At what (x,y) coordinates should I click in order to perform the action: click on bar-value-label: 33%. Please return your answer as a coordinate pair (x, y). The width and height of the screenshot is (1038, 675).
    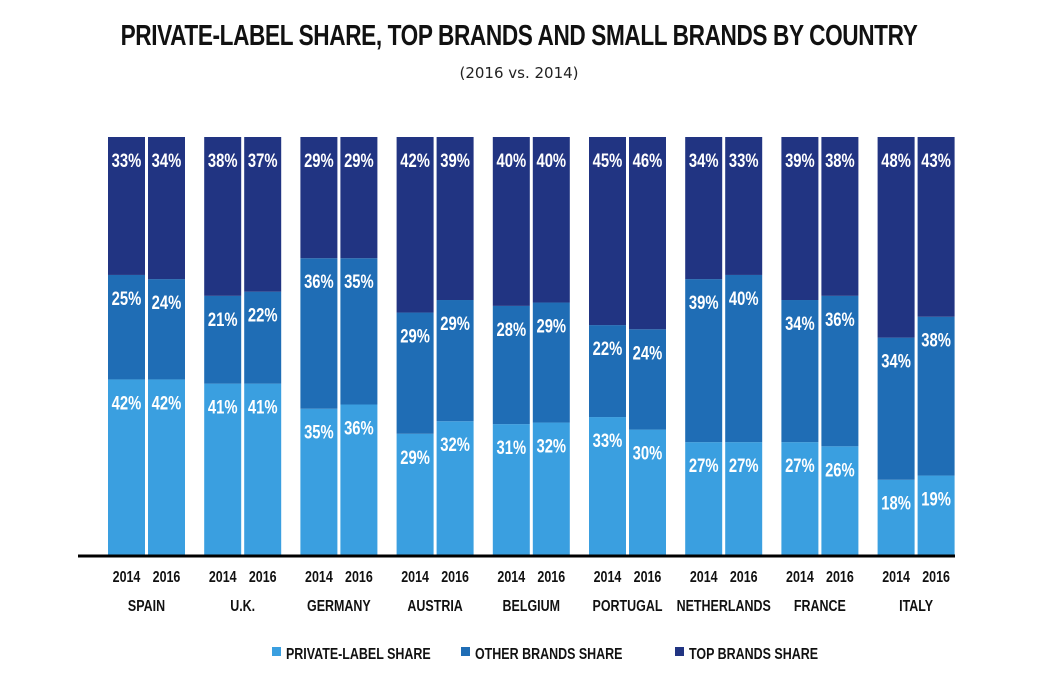
    Looking at the image, I should click on (744, 160).